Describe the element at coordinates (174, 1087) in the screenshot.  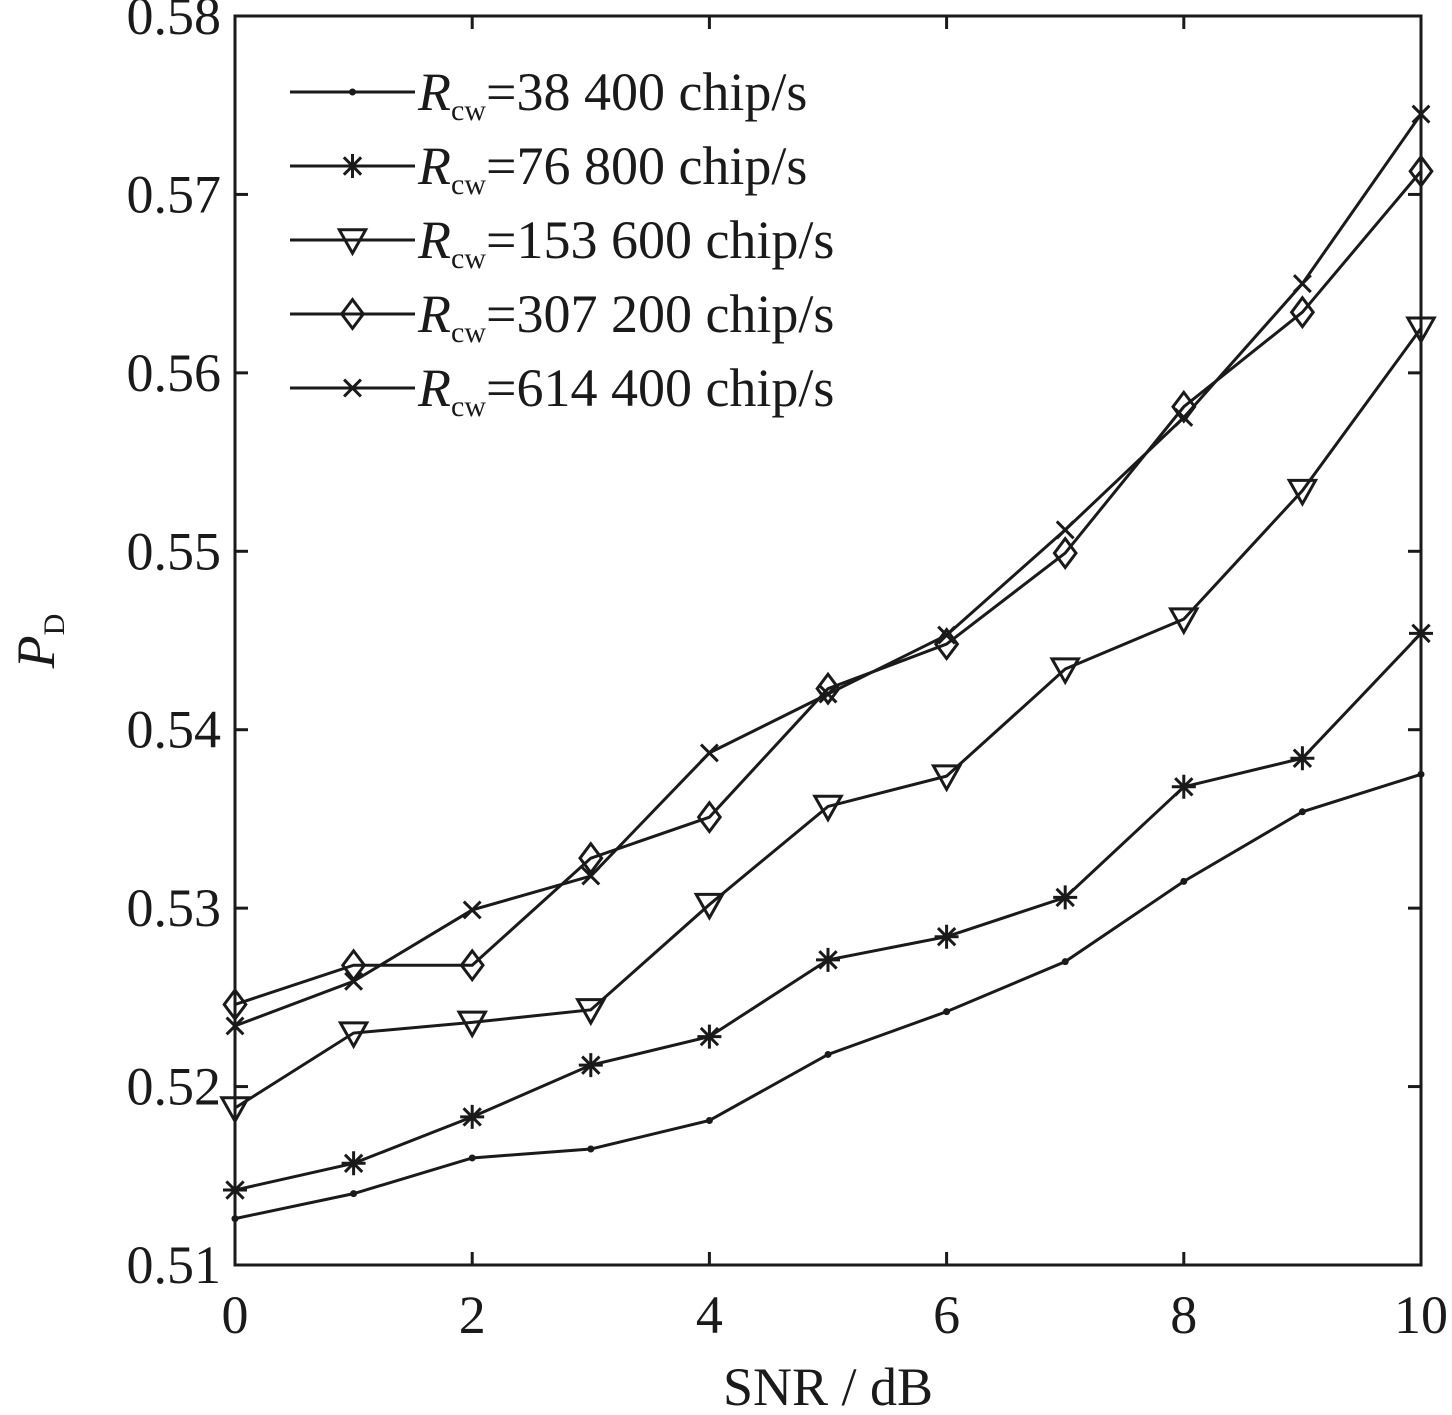
I see `y-tick-label: 0.52` at that location.